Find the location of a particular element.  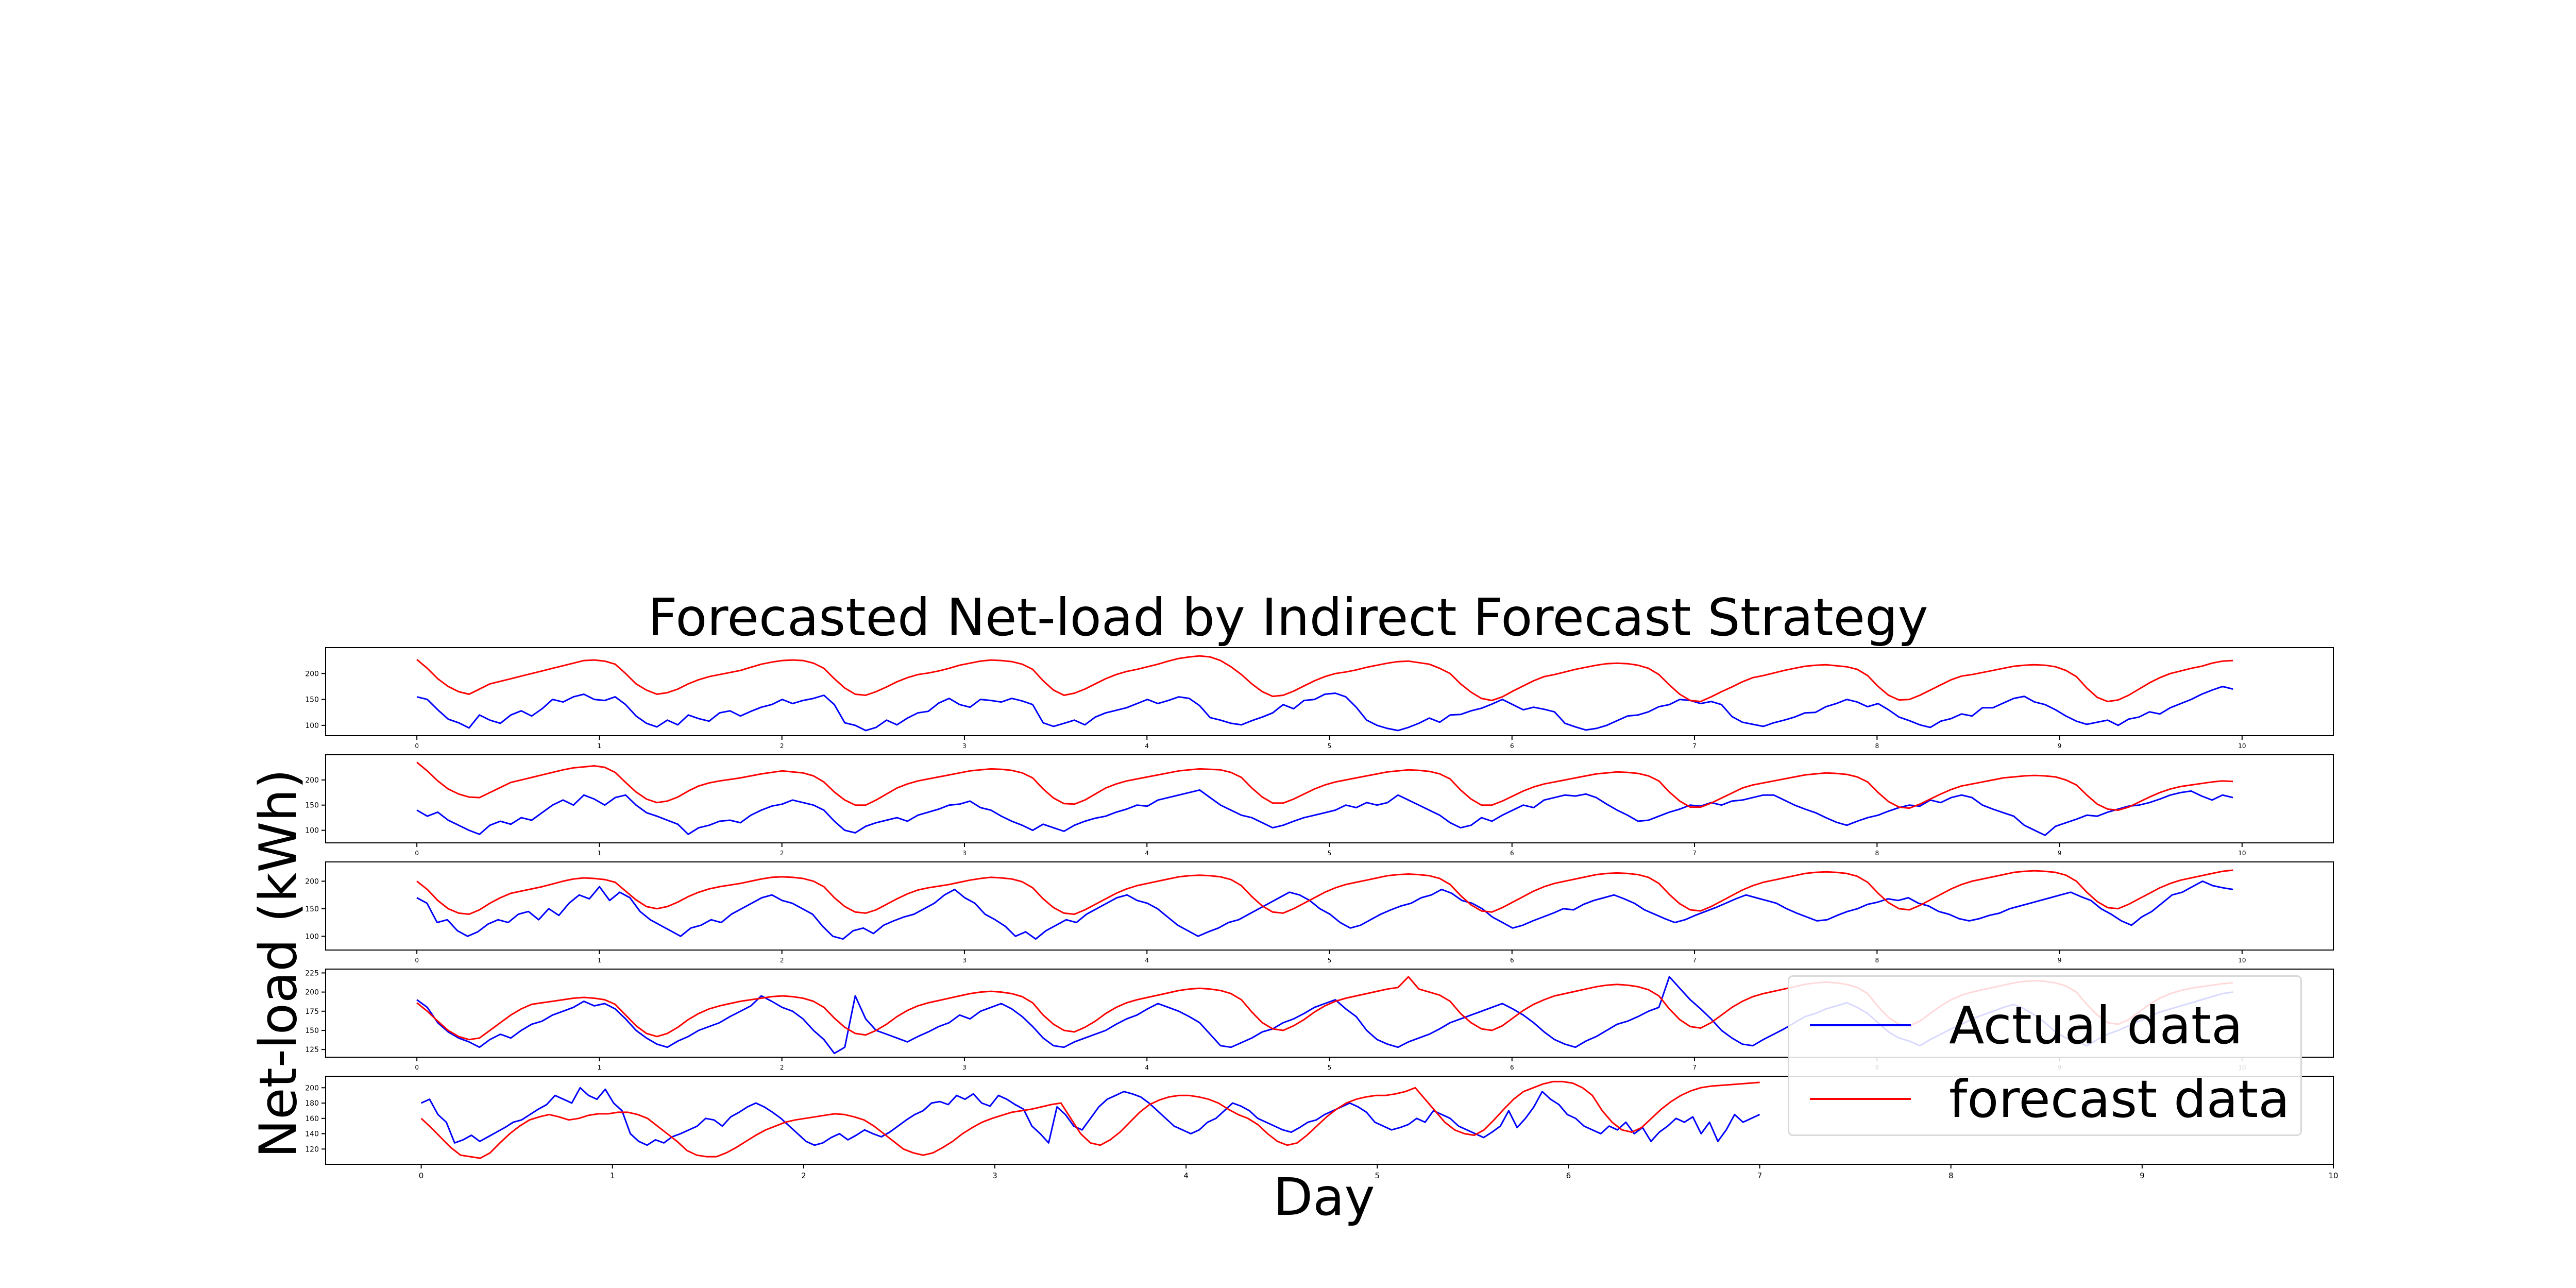

subplot-2: 0 1 2 3 4 5 6 7 8 9 10 100 150 200 is located at coordinates (1319, 805).